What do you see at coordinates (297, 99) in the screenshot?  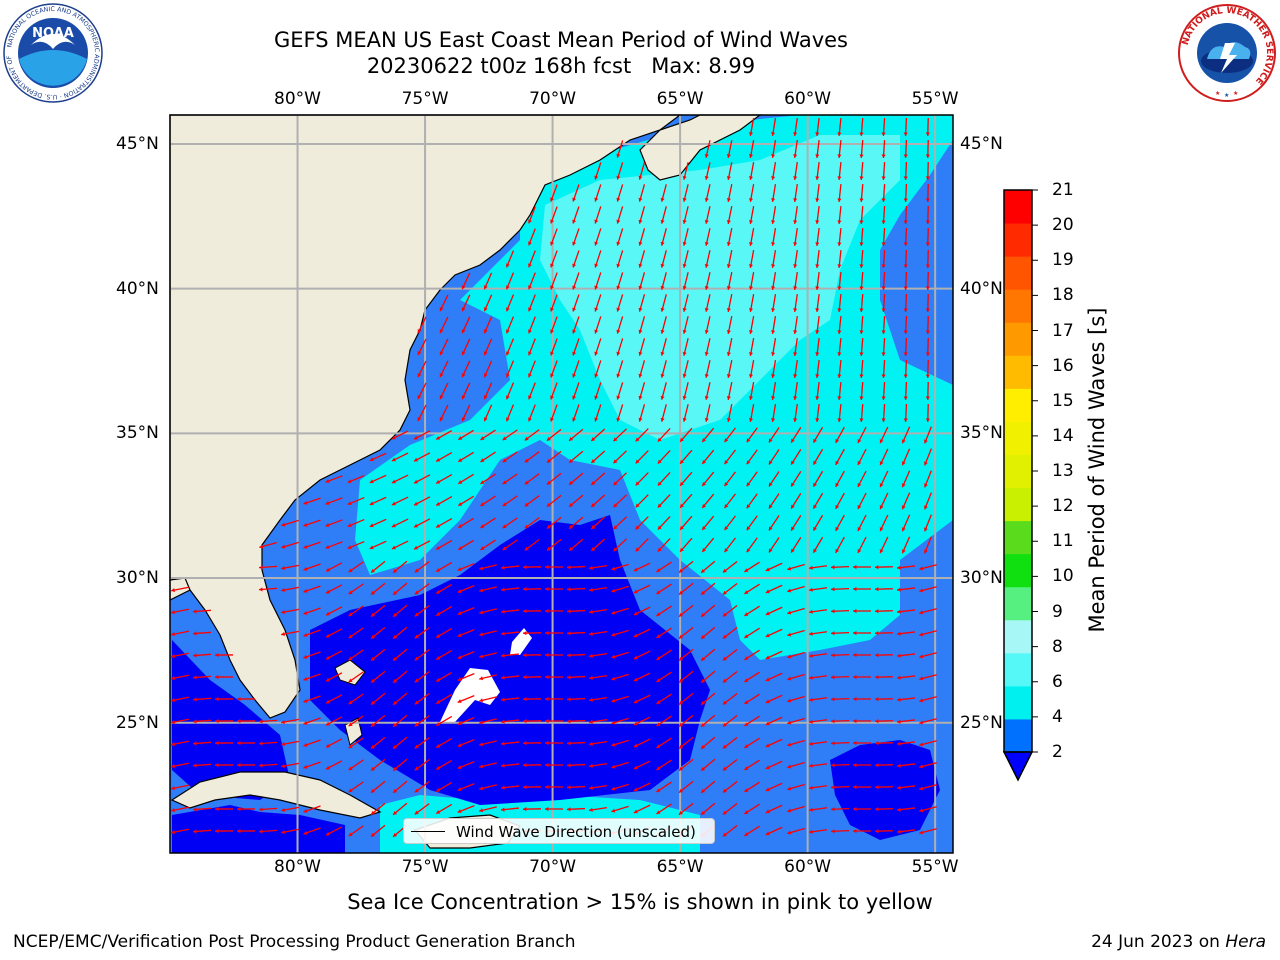 I see `lon-label: 80°W` at bounding box center [297, 99].